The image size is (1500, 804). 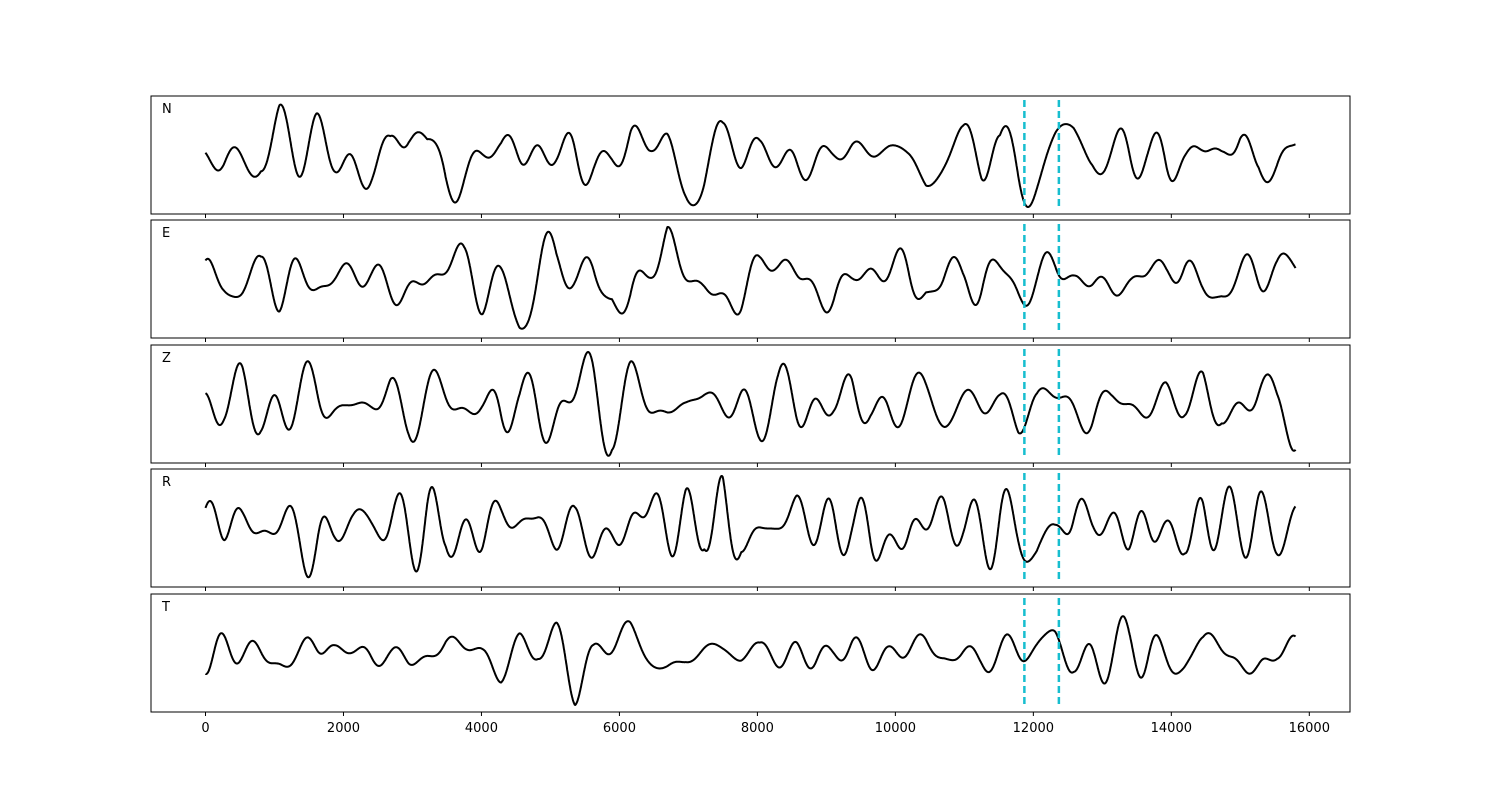 I want to click on x-tick-label: 6000, so click(x=619, y=728).